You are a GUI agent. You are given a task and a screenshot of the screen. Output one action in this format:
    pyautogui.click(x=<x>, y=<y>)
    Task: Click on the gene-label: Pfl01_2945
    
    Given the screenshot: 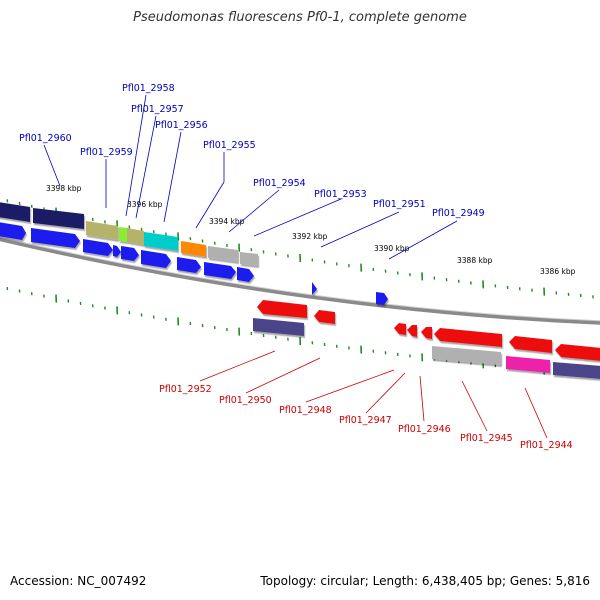 What is the action you would take?
    pyautogui.click(x=486, y=438)
    